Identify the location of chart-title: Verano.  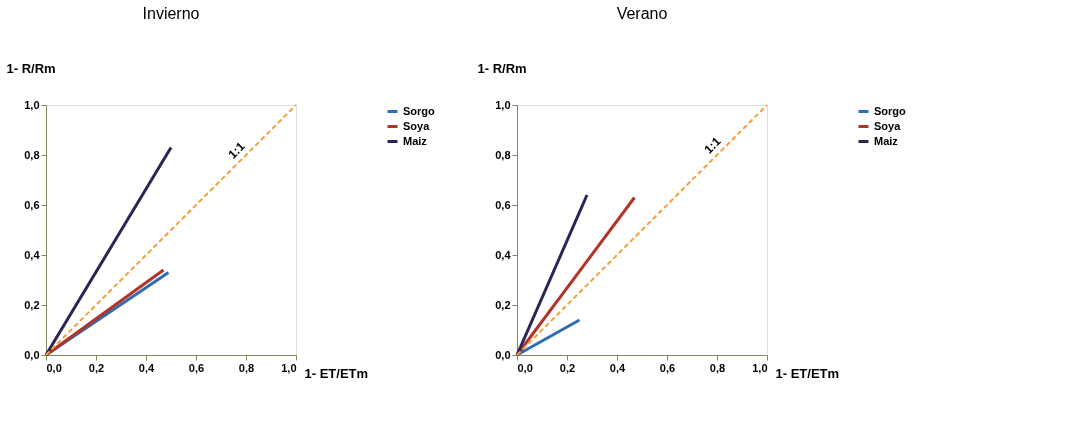
(642, 13).